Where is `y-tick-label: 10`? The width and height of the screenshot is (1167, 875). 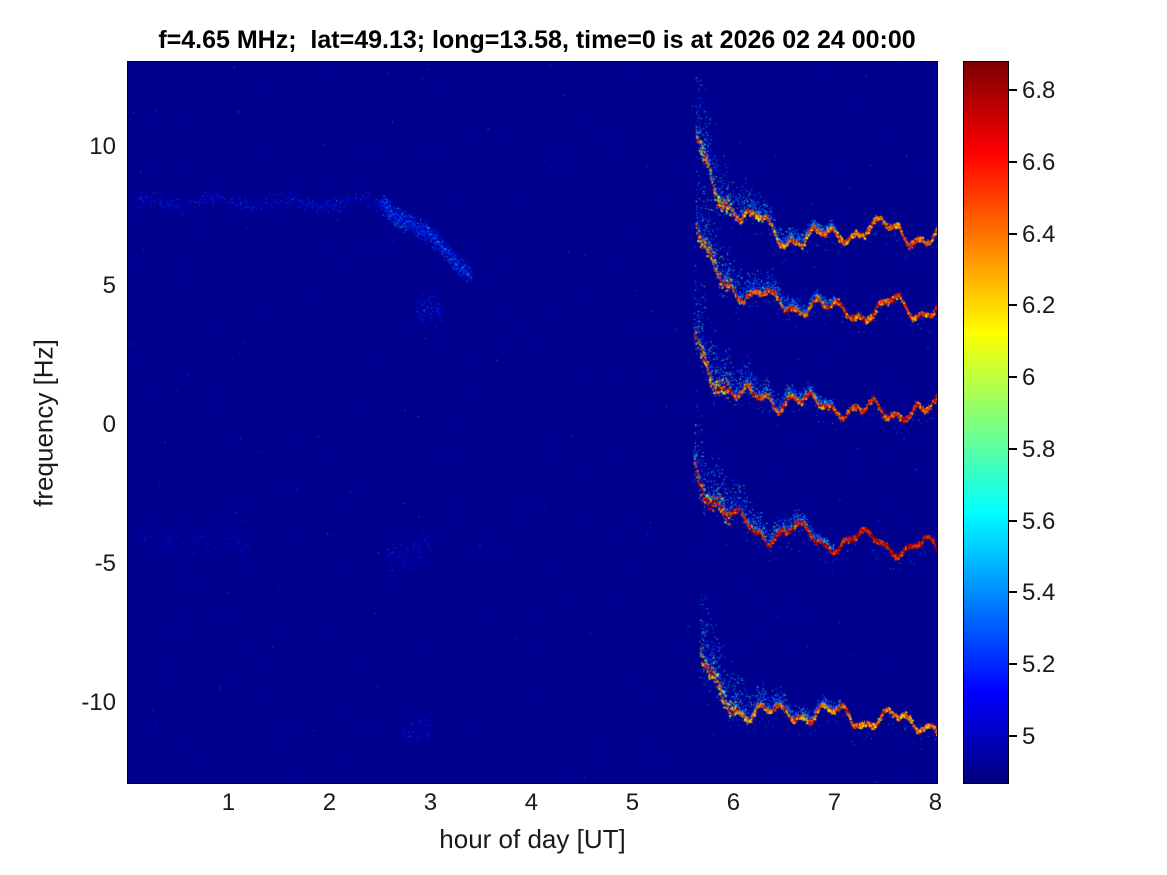 y-tick-label: 10 is located at coordinates (102, 147).